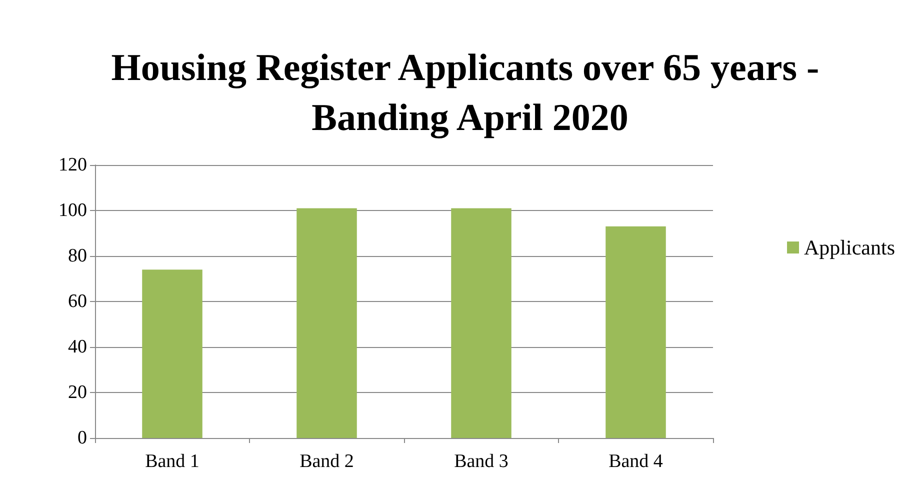  I want to click on y-tick-label: 80, so click(77, 256).